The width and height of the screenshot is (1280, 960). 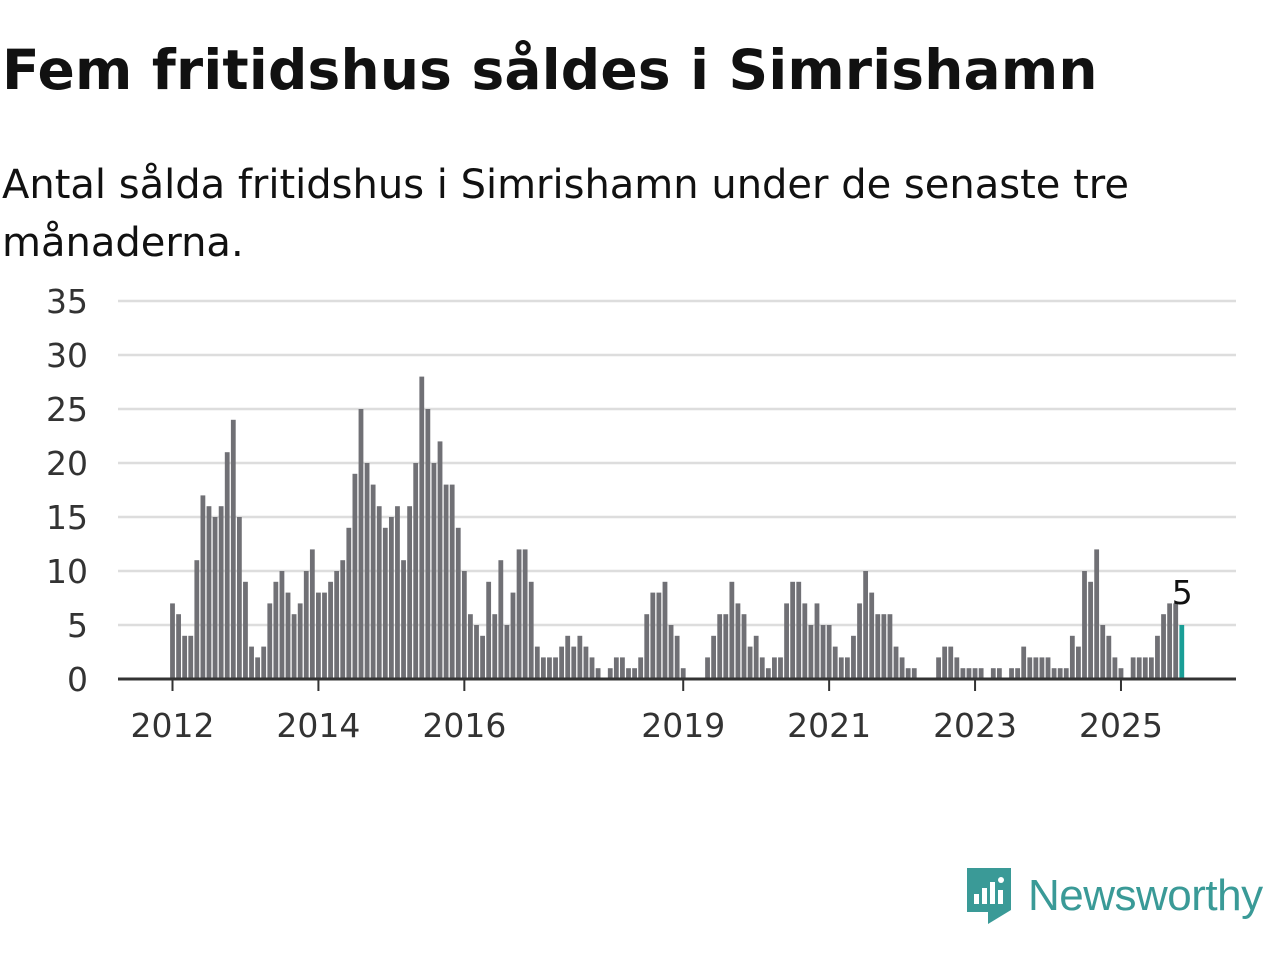 I want to click on newsworthy-logo-icon, so click(x=989, y=896).